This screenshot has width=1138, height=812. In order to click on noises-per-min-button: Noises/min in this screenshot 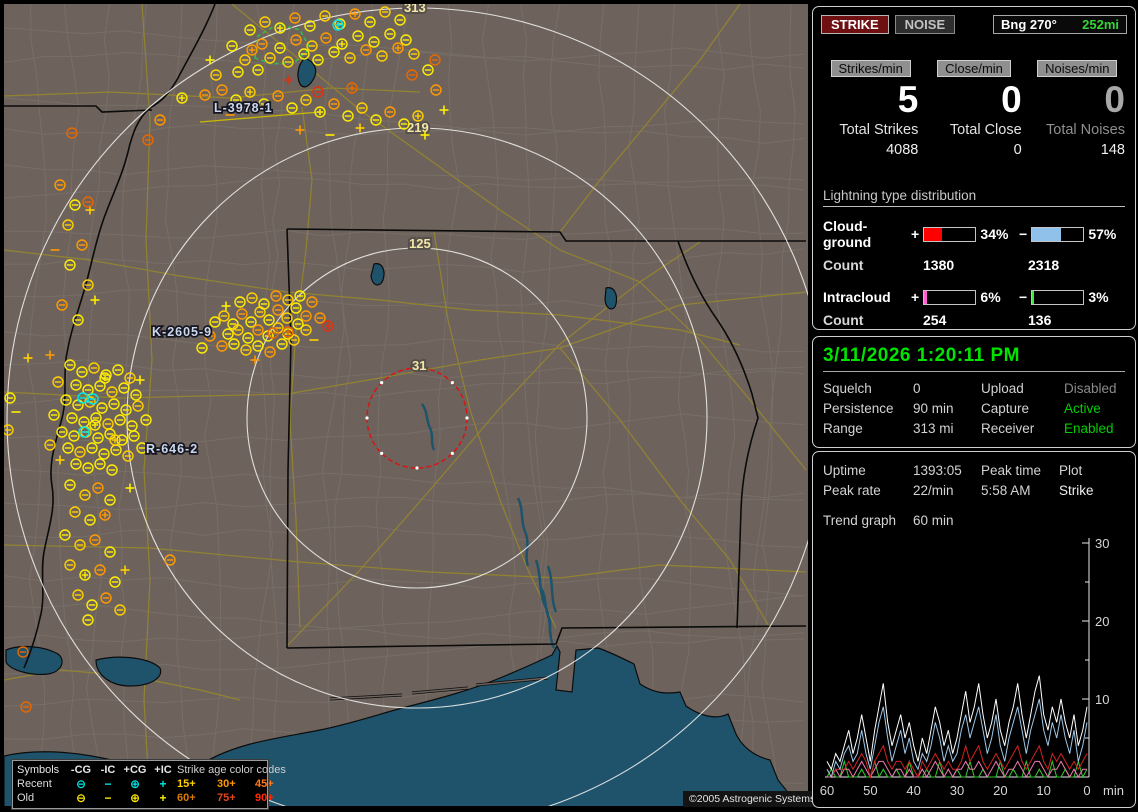, I will do `click(1077, 68)`.